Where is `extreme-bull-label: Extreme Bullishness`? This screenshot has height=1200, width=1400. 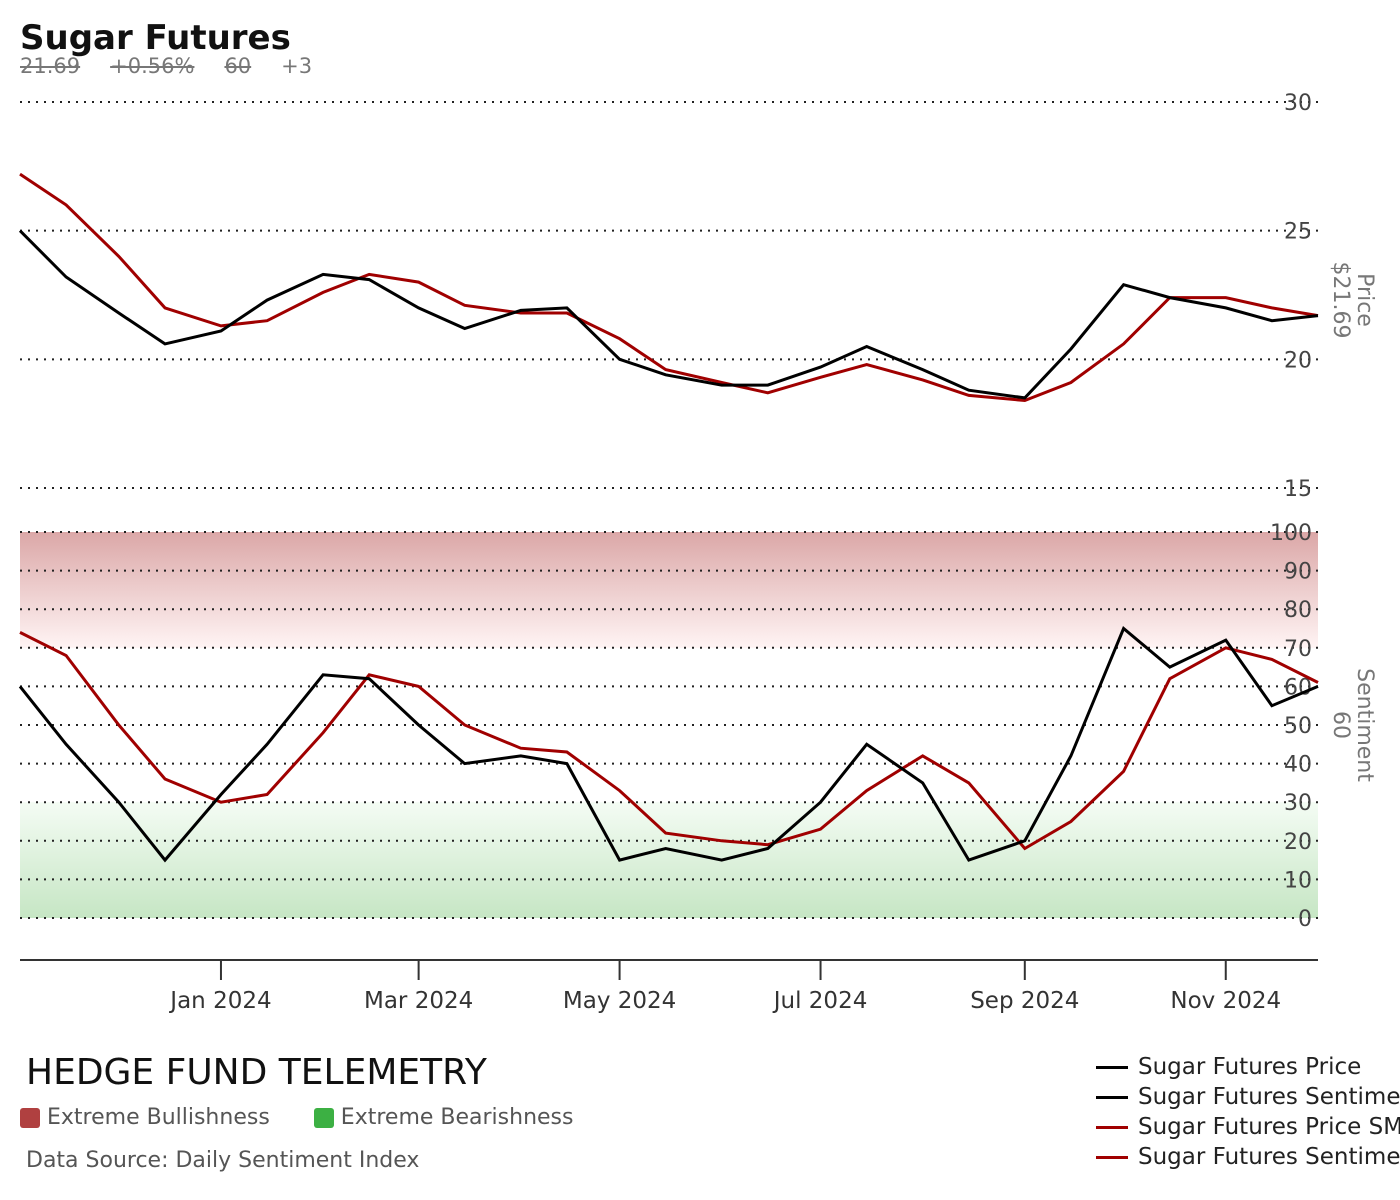 extreme-bull-label: Extreme Bullishness is located at coordinates (158, 1117).